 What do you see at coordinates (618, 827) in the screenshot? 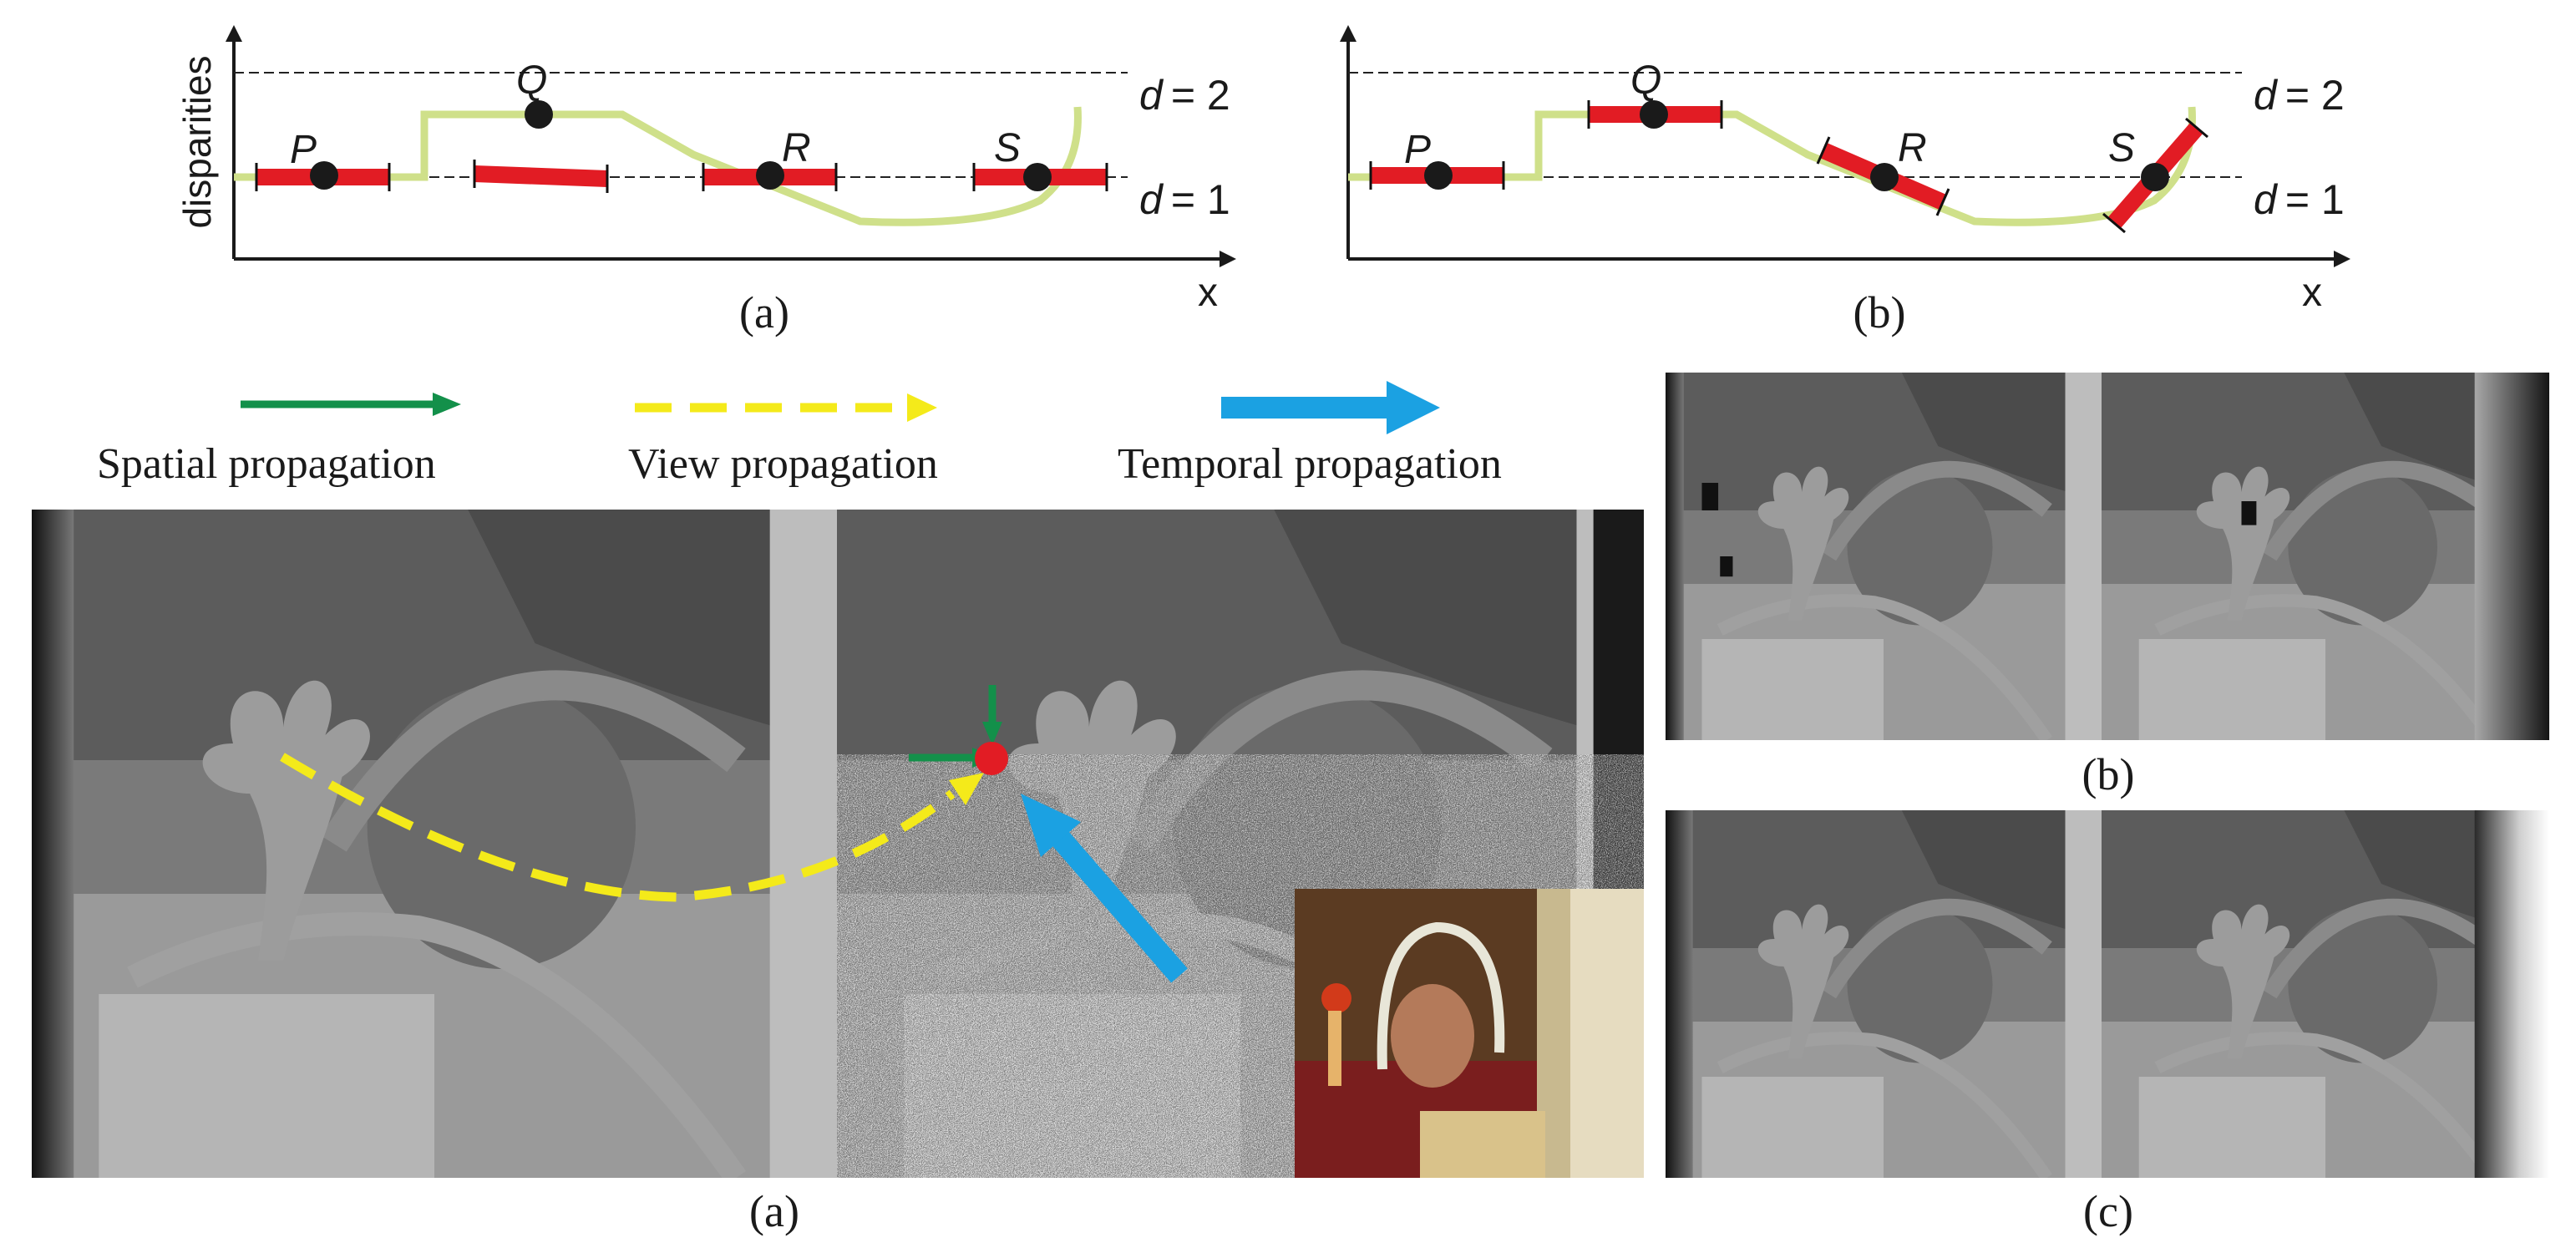
I see `view-propagation-arrow` at bounding box center [618, 827].